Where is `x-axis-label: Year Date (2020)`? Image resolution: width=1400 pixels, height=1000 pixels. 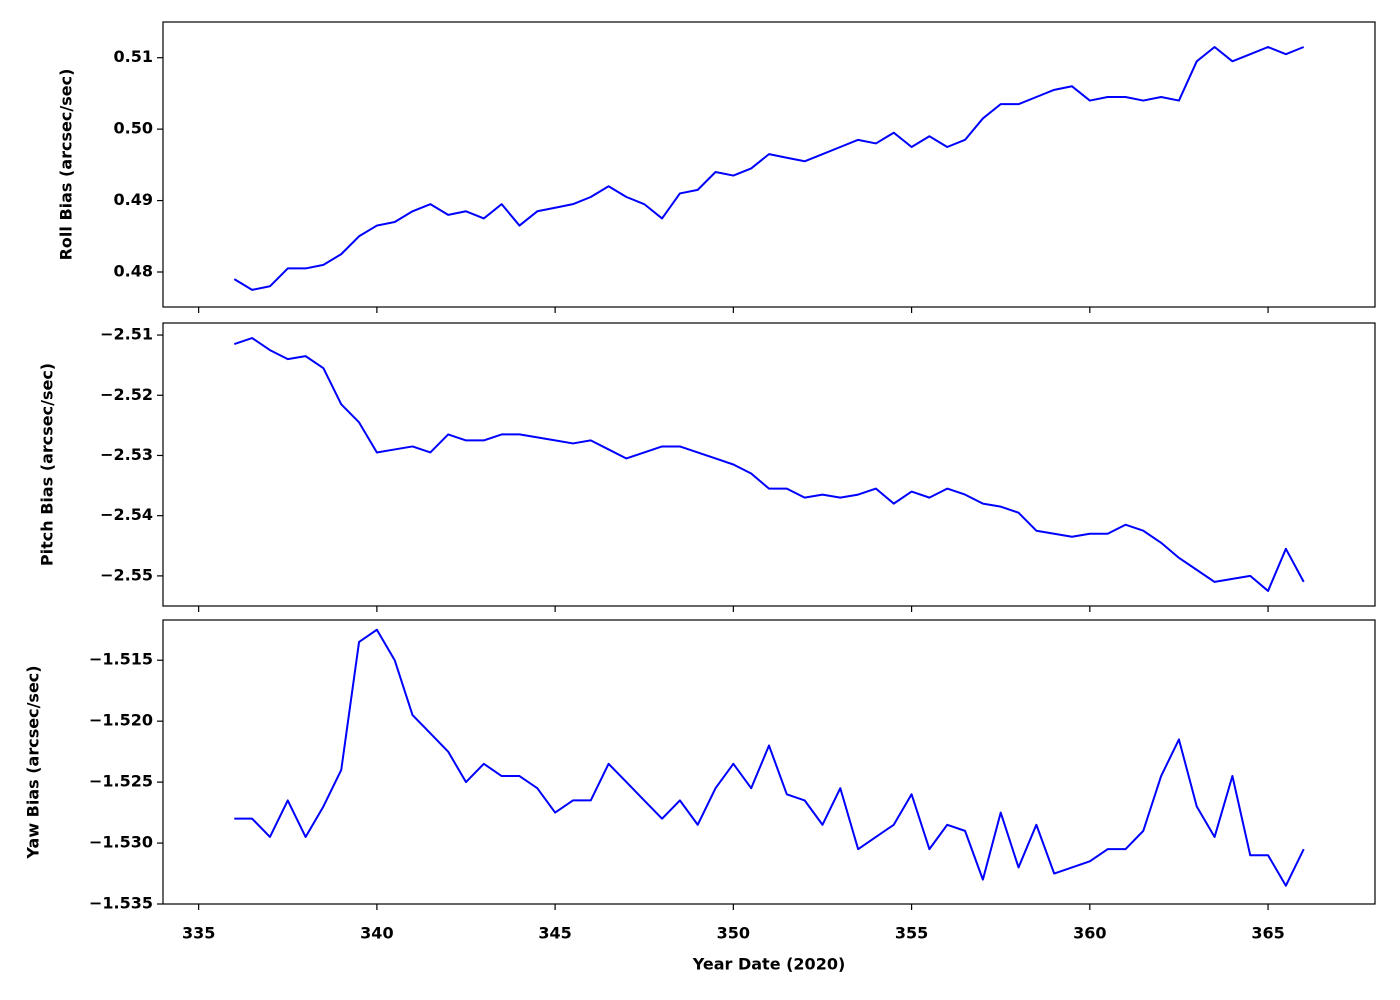
x-axis-label: Year Date (2020) is located at coordinates (769, 964).